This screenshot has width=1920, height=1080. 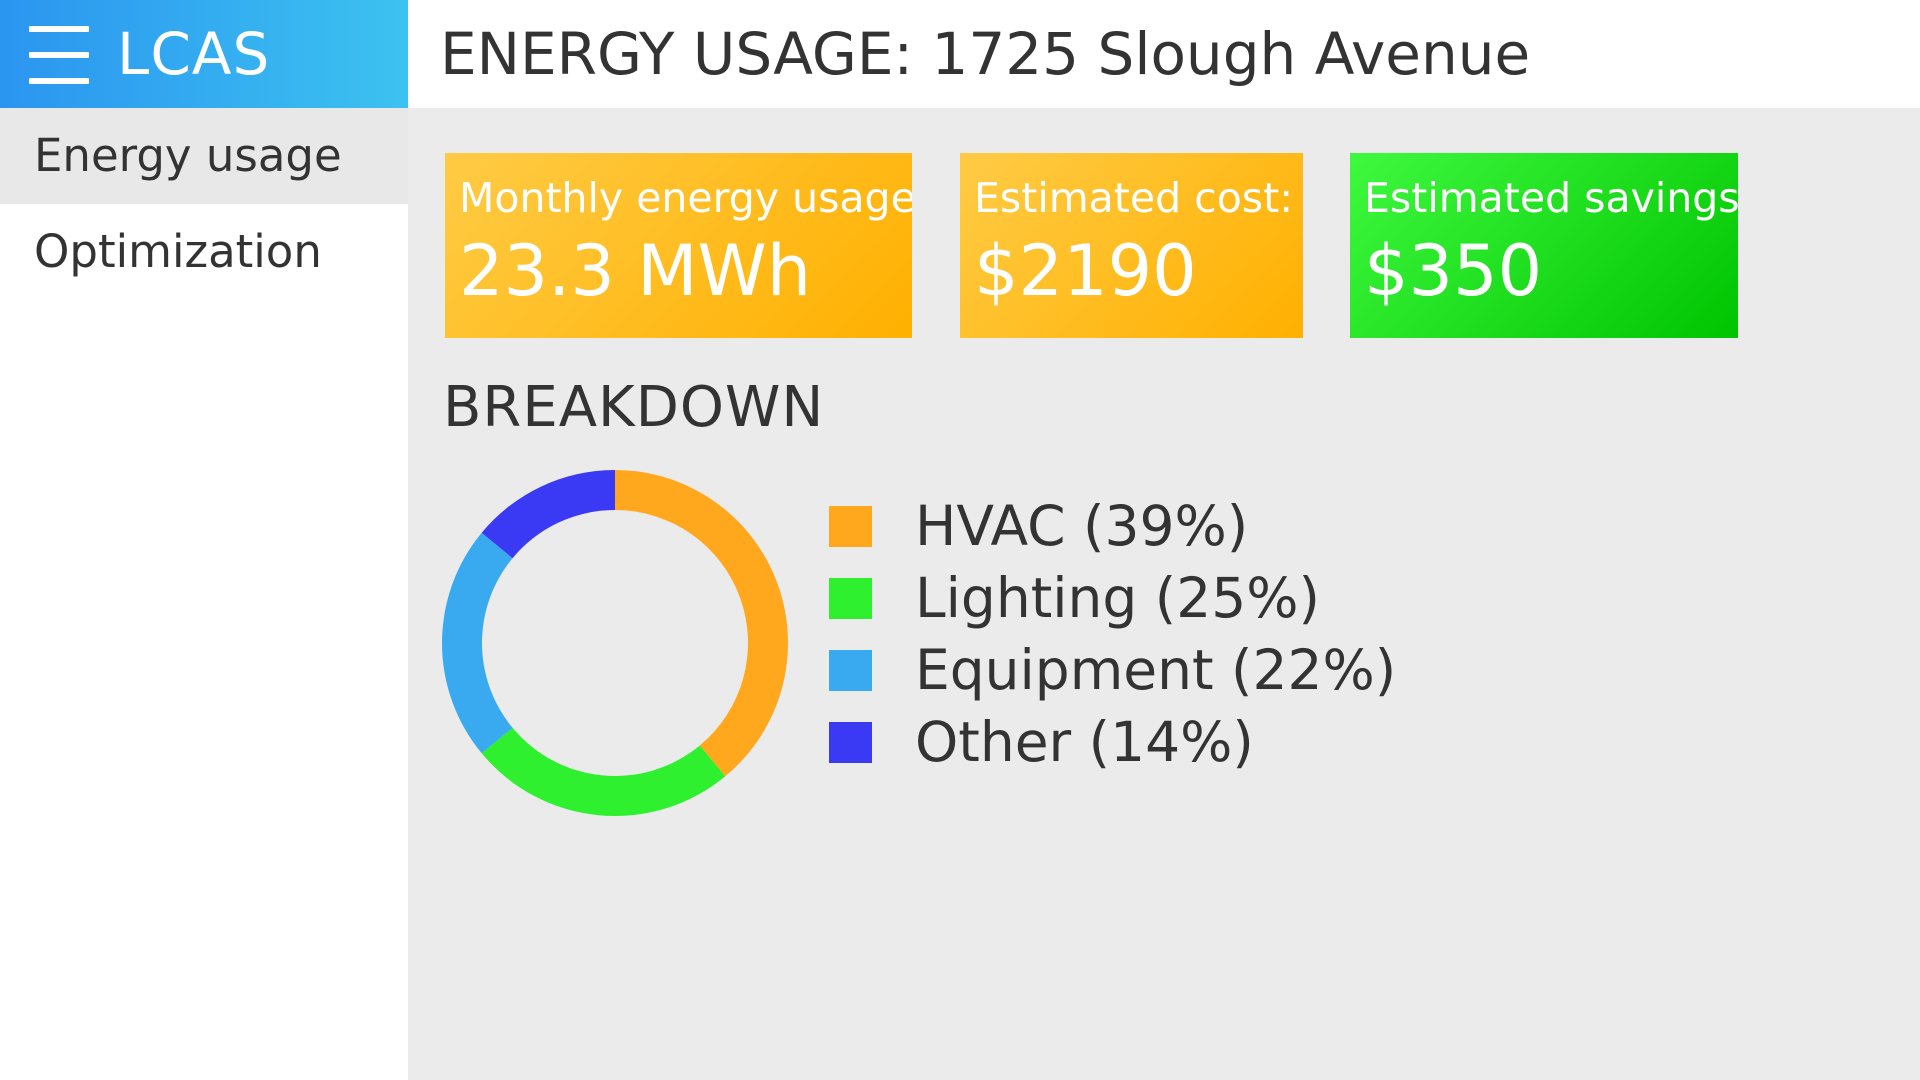 I want to click on card-estimated-cost: Estimated cost: $2190, so click(x=1131, y=245).